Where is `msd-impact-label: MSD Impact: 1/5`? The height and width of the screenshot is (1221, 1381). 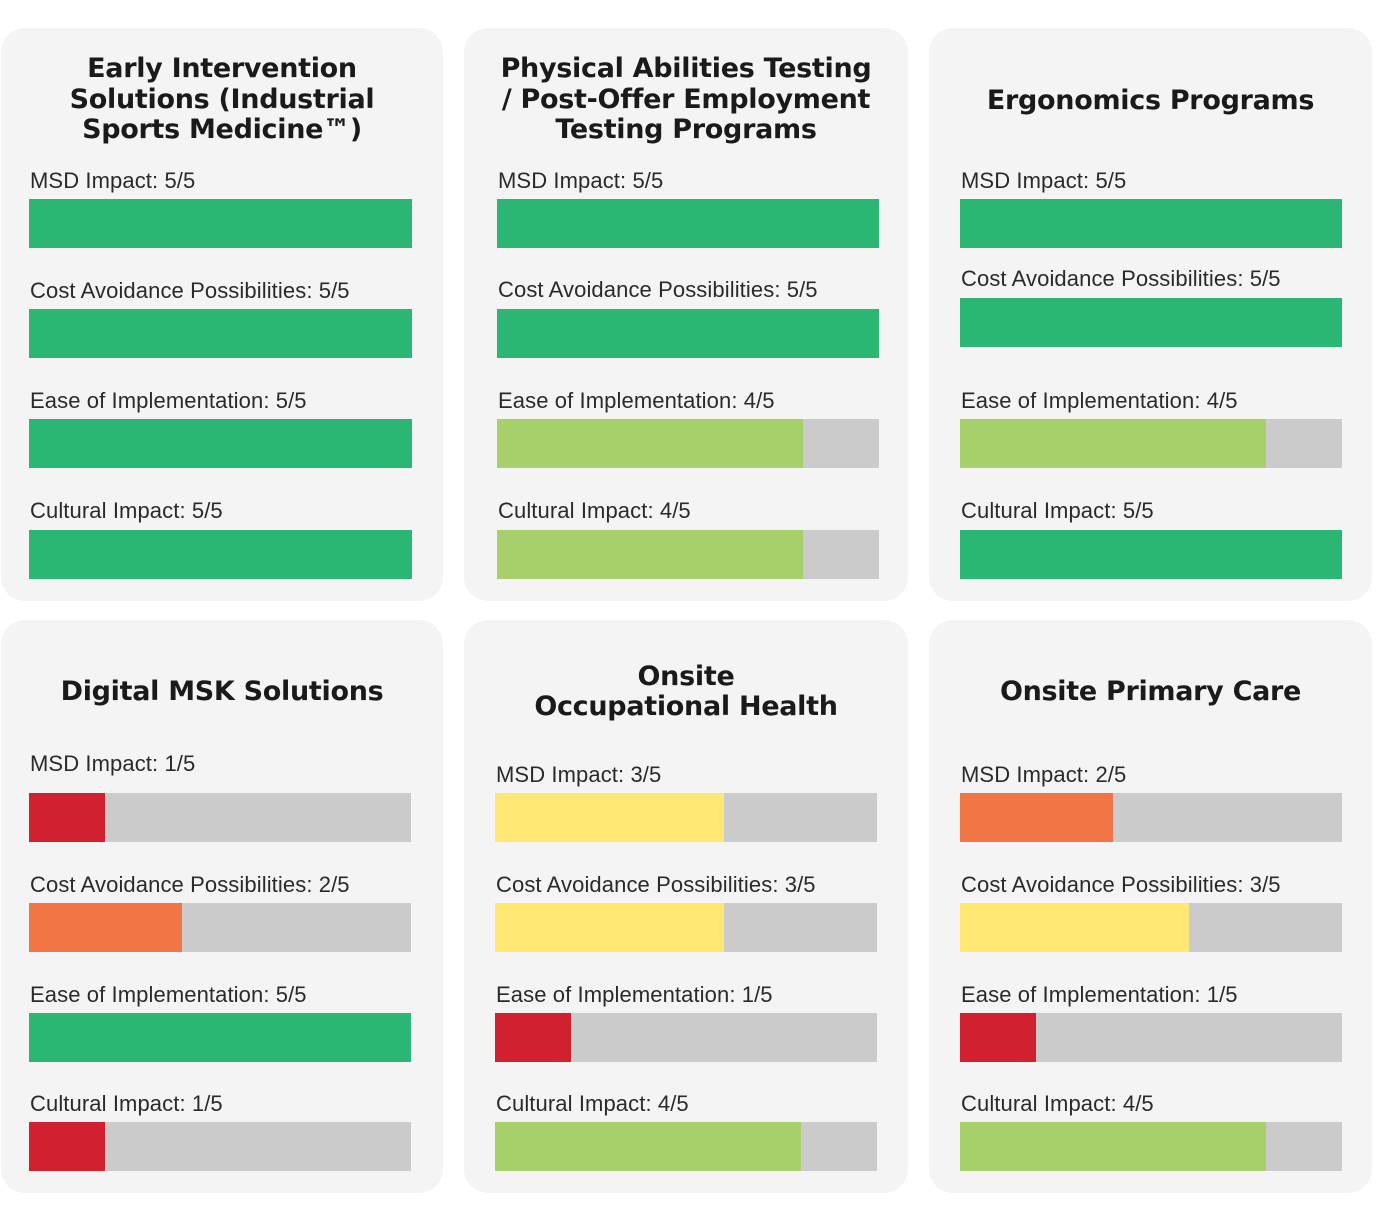 msd-impact-label: MSD Impact: 1/5 is located at coordinates (113, 763).